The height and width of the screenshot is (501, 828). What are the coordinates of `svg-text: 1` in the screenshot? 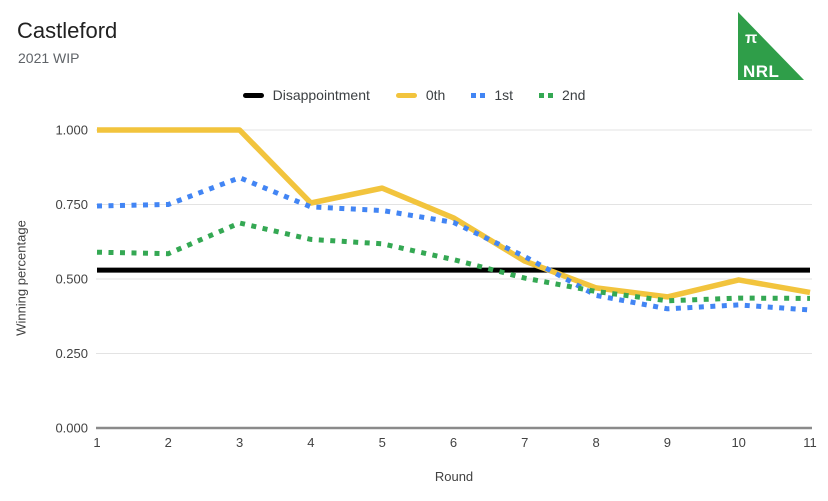 It's located at (96, 442).